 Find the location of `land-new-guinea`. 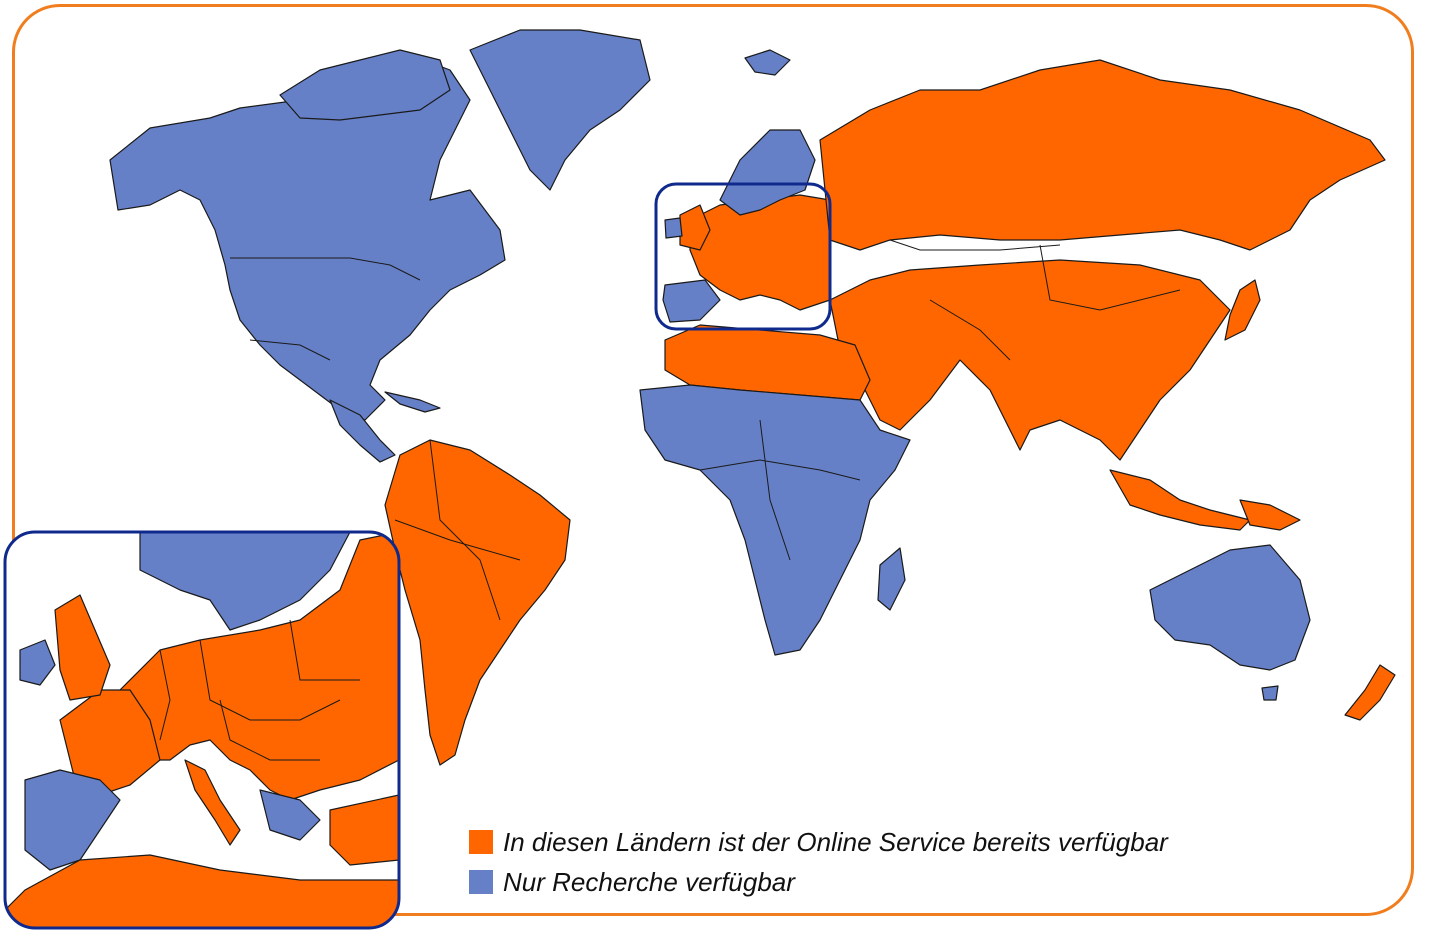

land-new-guinea is located at coordinates (1270, 515).